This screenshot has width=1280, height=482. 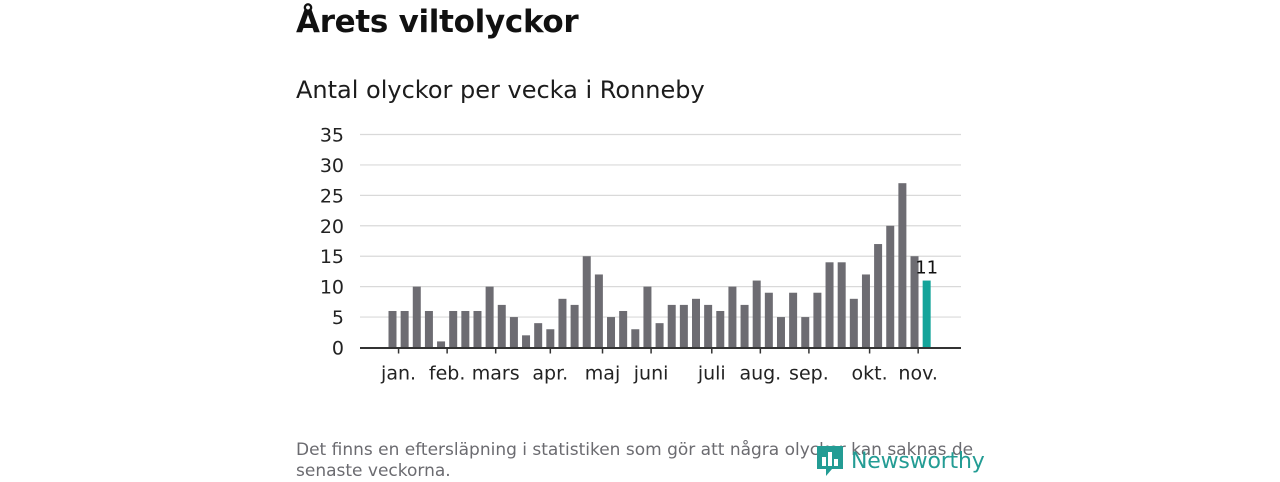 I want to click on chart-title: Årets viltolyckor, so click(x=437, y=22).